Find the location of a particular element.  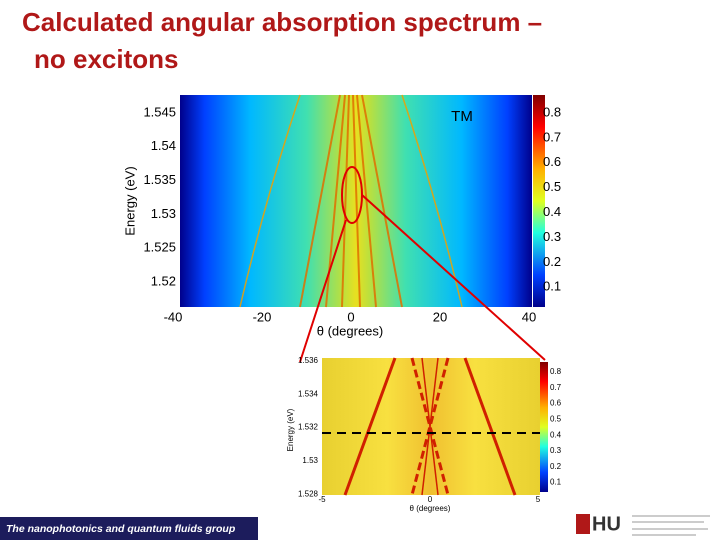

y-tick-label: 1.52 is located at coordinates (163, 280).